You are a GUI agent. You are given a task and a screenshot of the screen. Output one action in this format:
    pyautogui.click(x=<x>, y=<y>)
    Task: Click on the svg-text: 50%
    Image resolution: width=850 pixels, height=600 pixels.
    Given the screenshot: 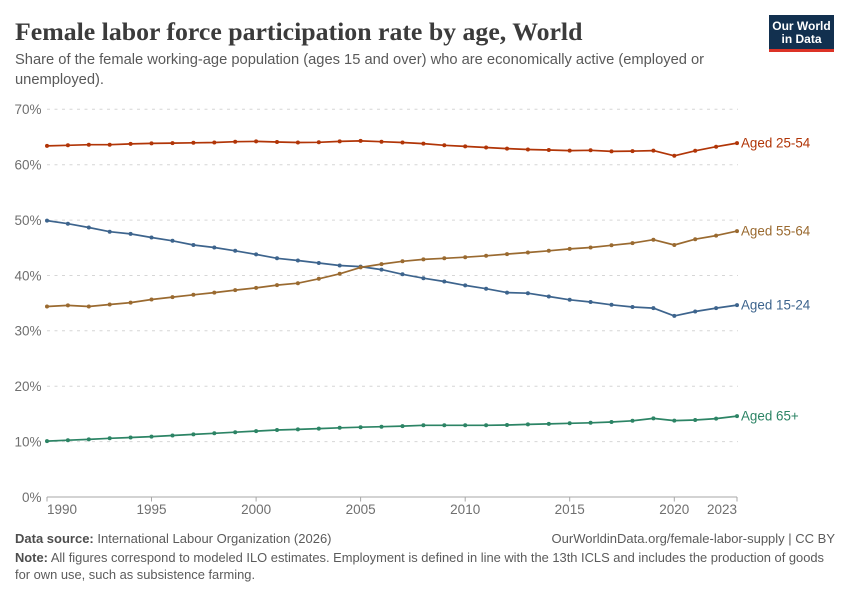 What is the action you would take?
    pyautogui.click(x=27, y=220)
    